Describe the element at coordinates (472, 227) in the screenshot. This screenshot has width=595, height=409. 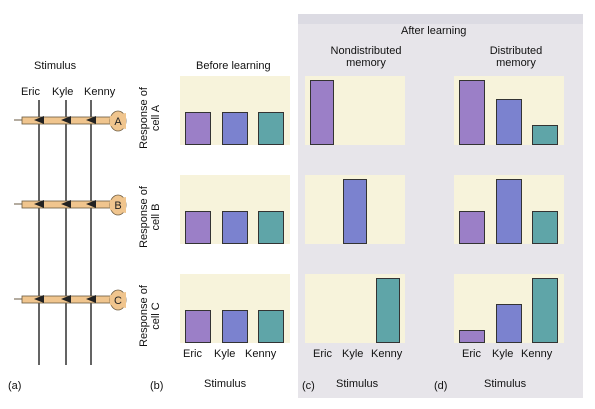
I see `bar-d-cell-b-eric` at that location.